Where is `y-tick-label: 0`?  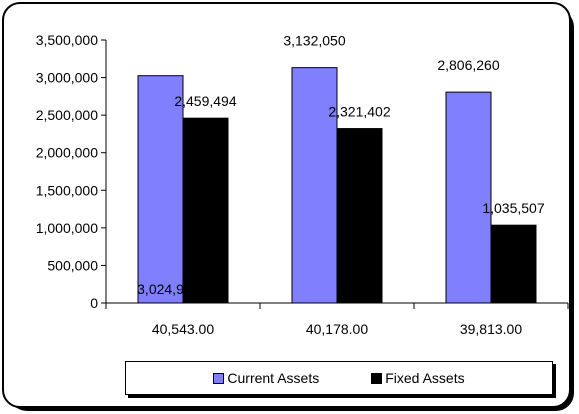
y-tick-label: 0 is located at coordinates (94, 303).